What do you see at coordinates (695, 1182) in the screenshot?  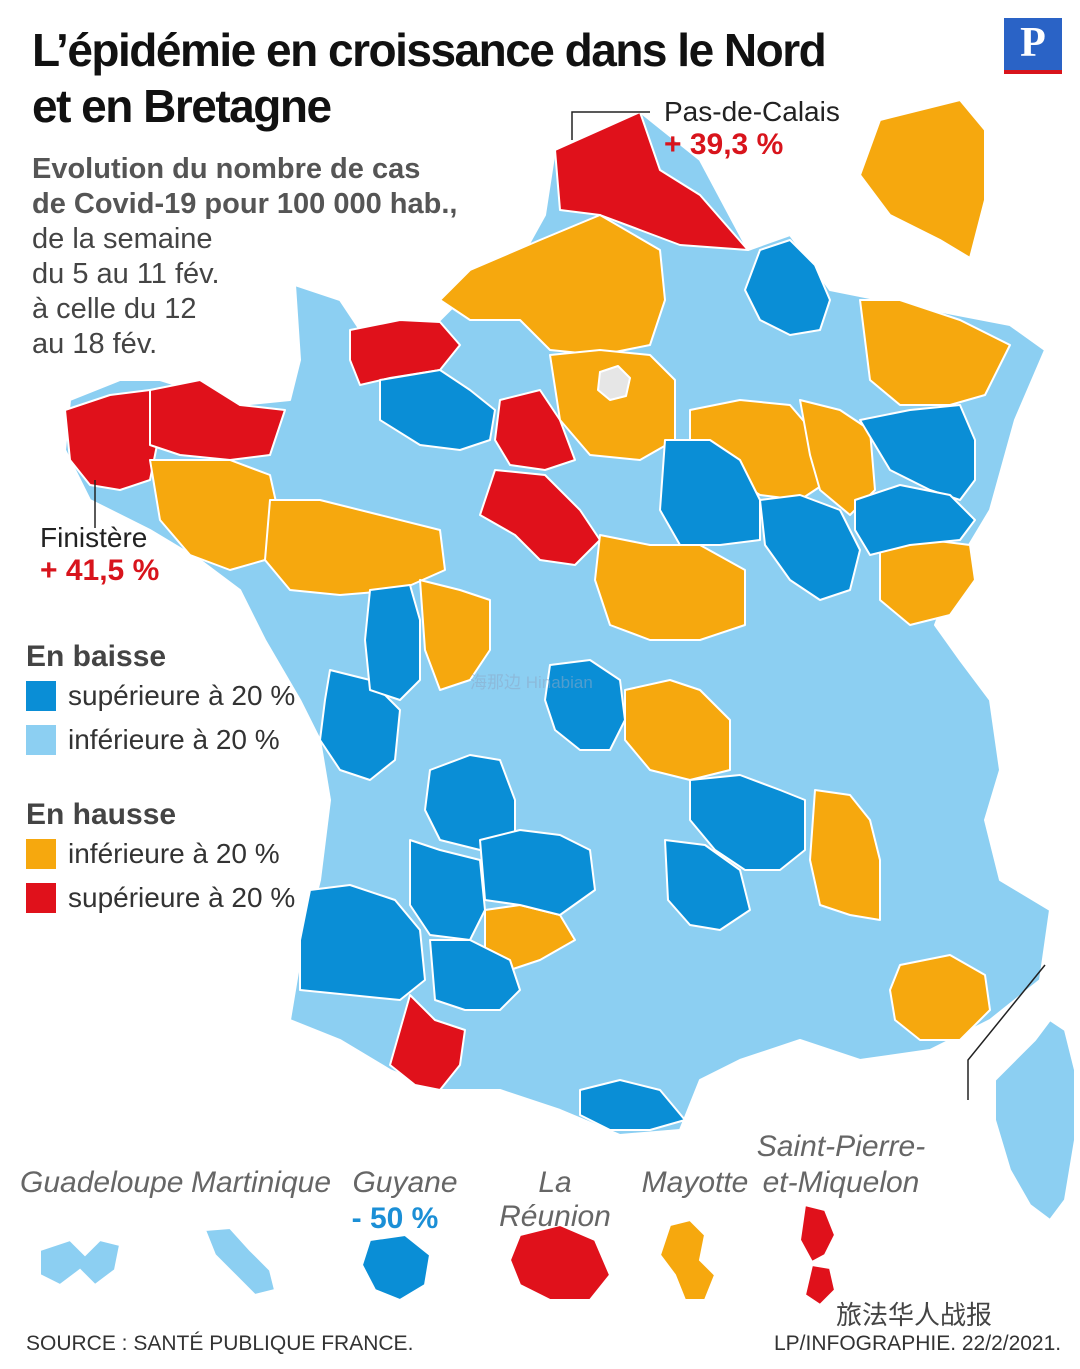 I see `label-mayotte: Mayotte` at bounding box center [695, 1182].